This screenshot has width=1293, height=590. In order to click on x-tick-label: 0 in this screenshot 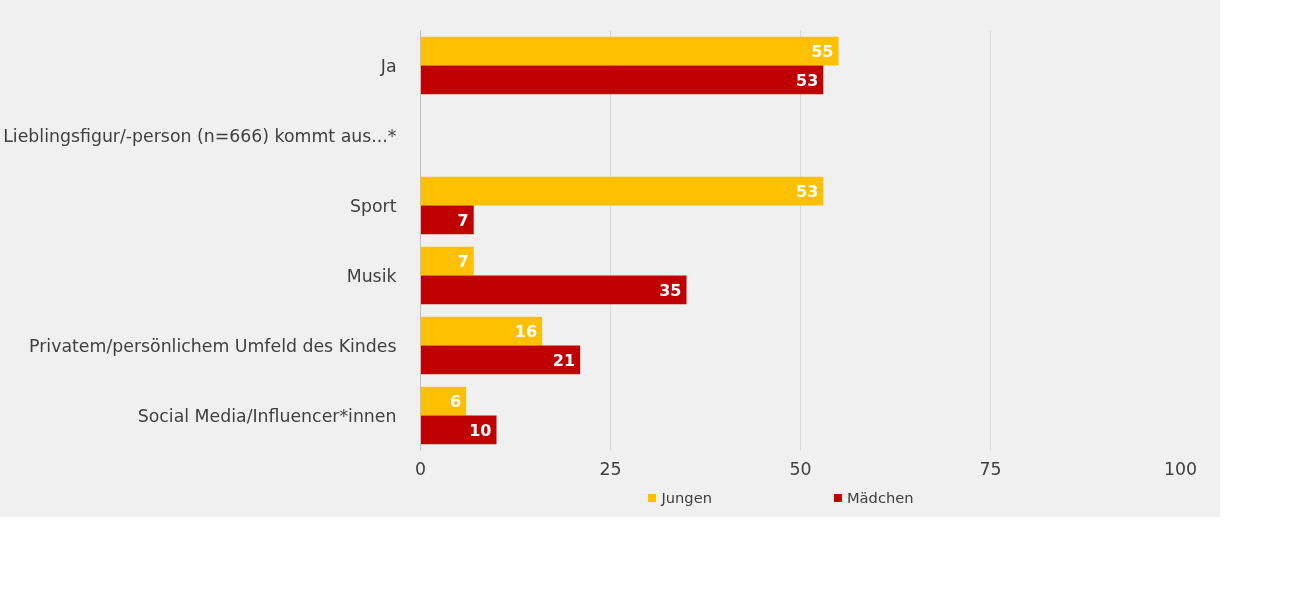, I will do `click(420, 468)`.